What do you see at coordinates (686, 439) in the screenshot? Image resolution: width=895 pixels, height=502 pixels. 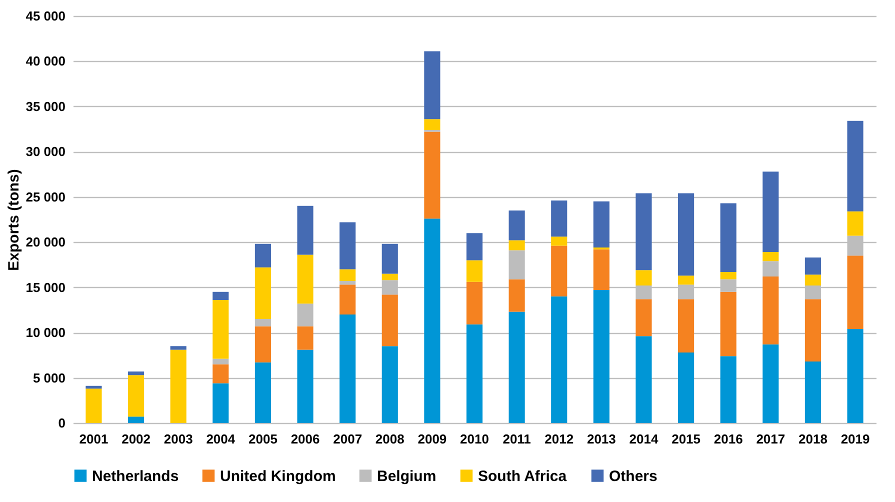 I see `x-tick-label: 2015` at bounding box center [686, 439].